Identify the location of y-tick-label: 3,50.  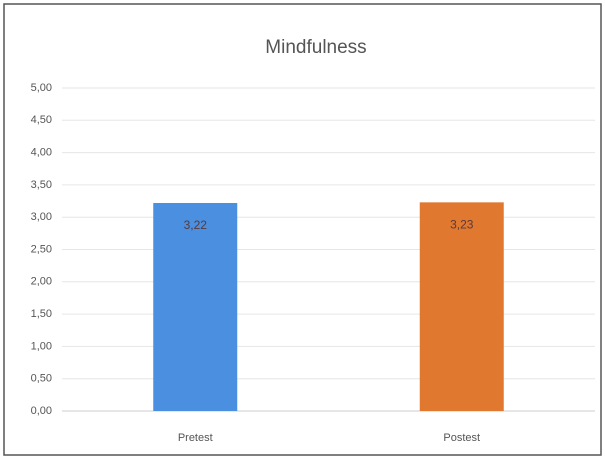
(41, 185).